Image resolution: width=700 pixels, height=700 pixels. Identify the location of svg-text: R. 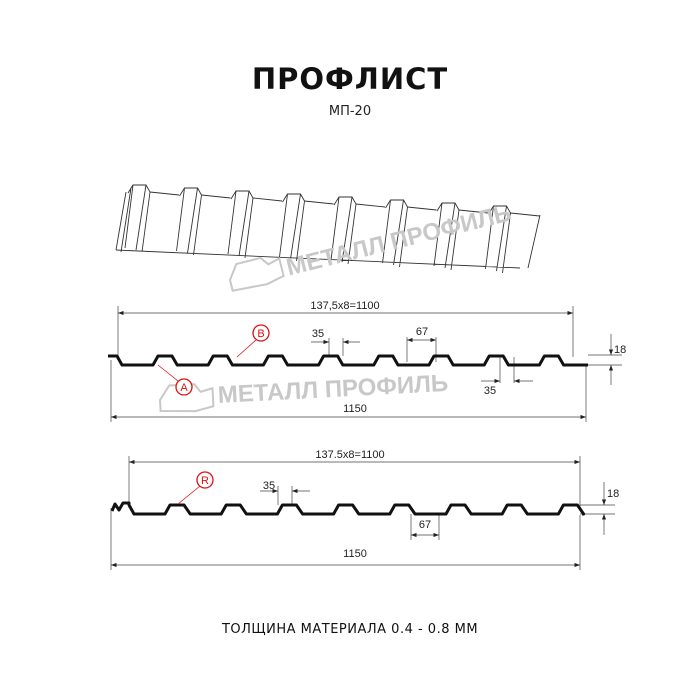
(205, 481).